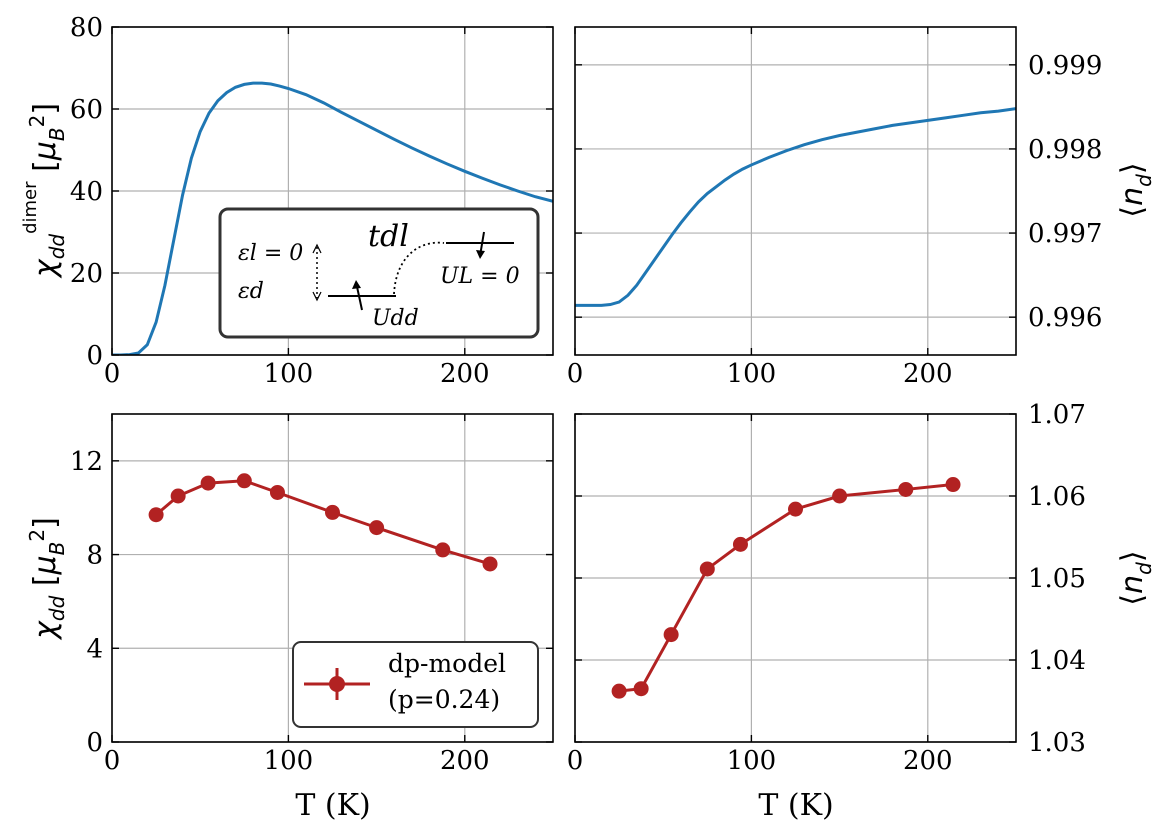 The image size is (1163, 837). Describe the element at coordinates (1065, 150) in the screenshot. I see `y-tick-label: 0.998` at that location.